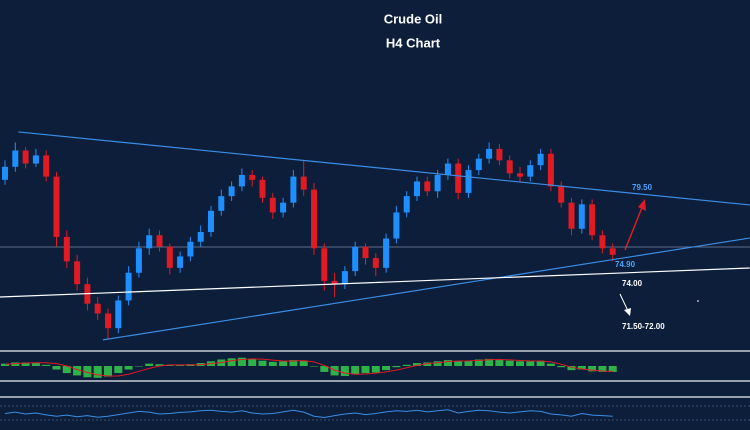 The width and height of the screenshot is (750, 430). I want to click on oscillator-line, so click(308, 414).